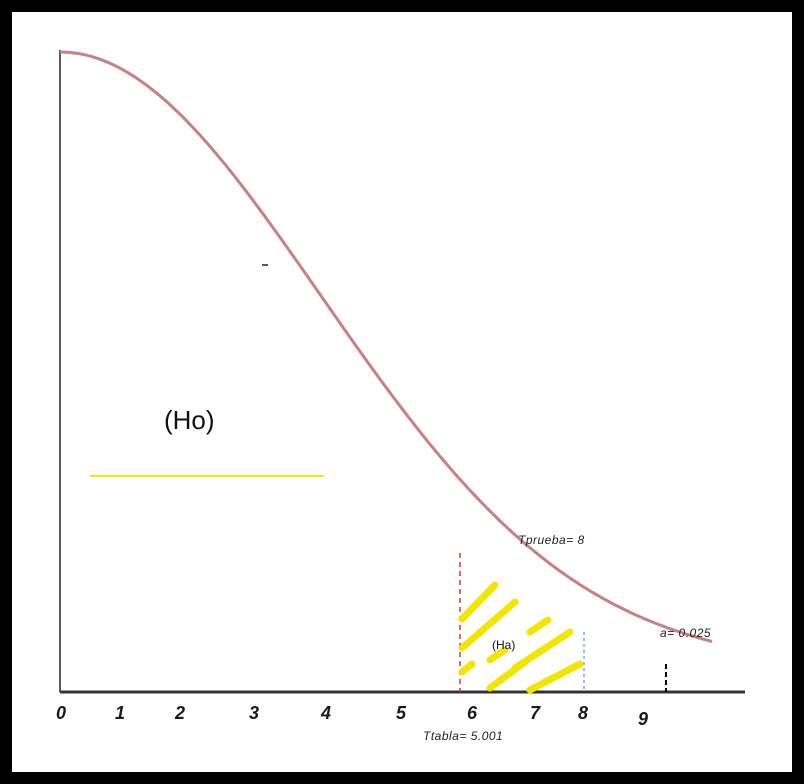 Image resolution: width=804 pixels, height=784 pixels. Describe the element at coordinates (325, 713) in the screenshot. I see `x-tick-label: 4` at that location.